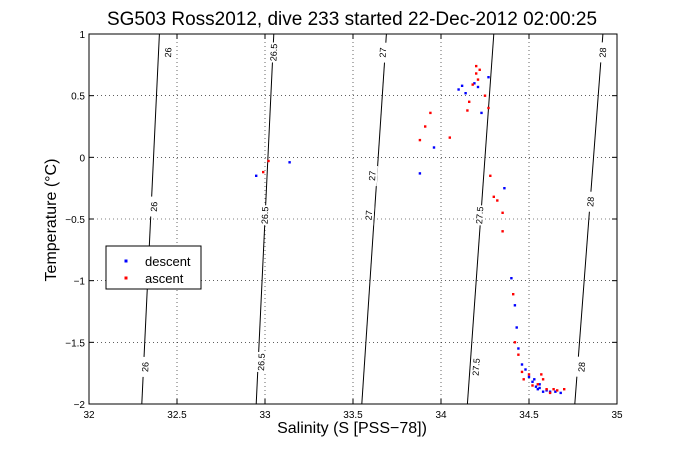 The width and height of the screenshot is (681, 454). Describe the element at coordinates (261, 362) in the screenshot. I see `contour-label: 26.5` at that location.